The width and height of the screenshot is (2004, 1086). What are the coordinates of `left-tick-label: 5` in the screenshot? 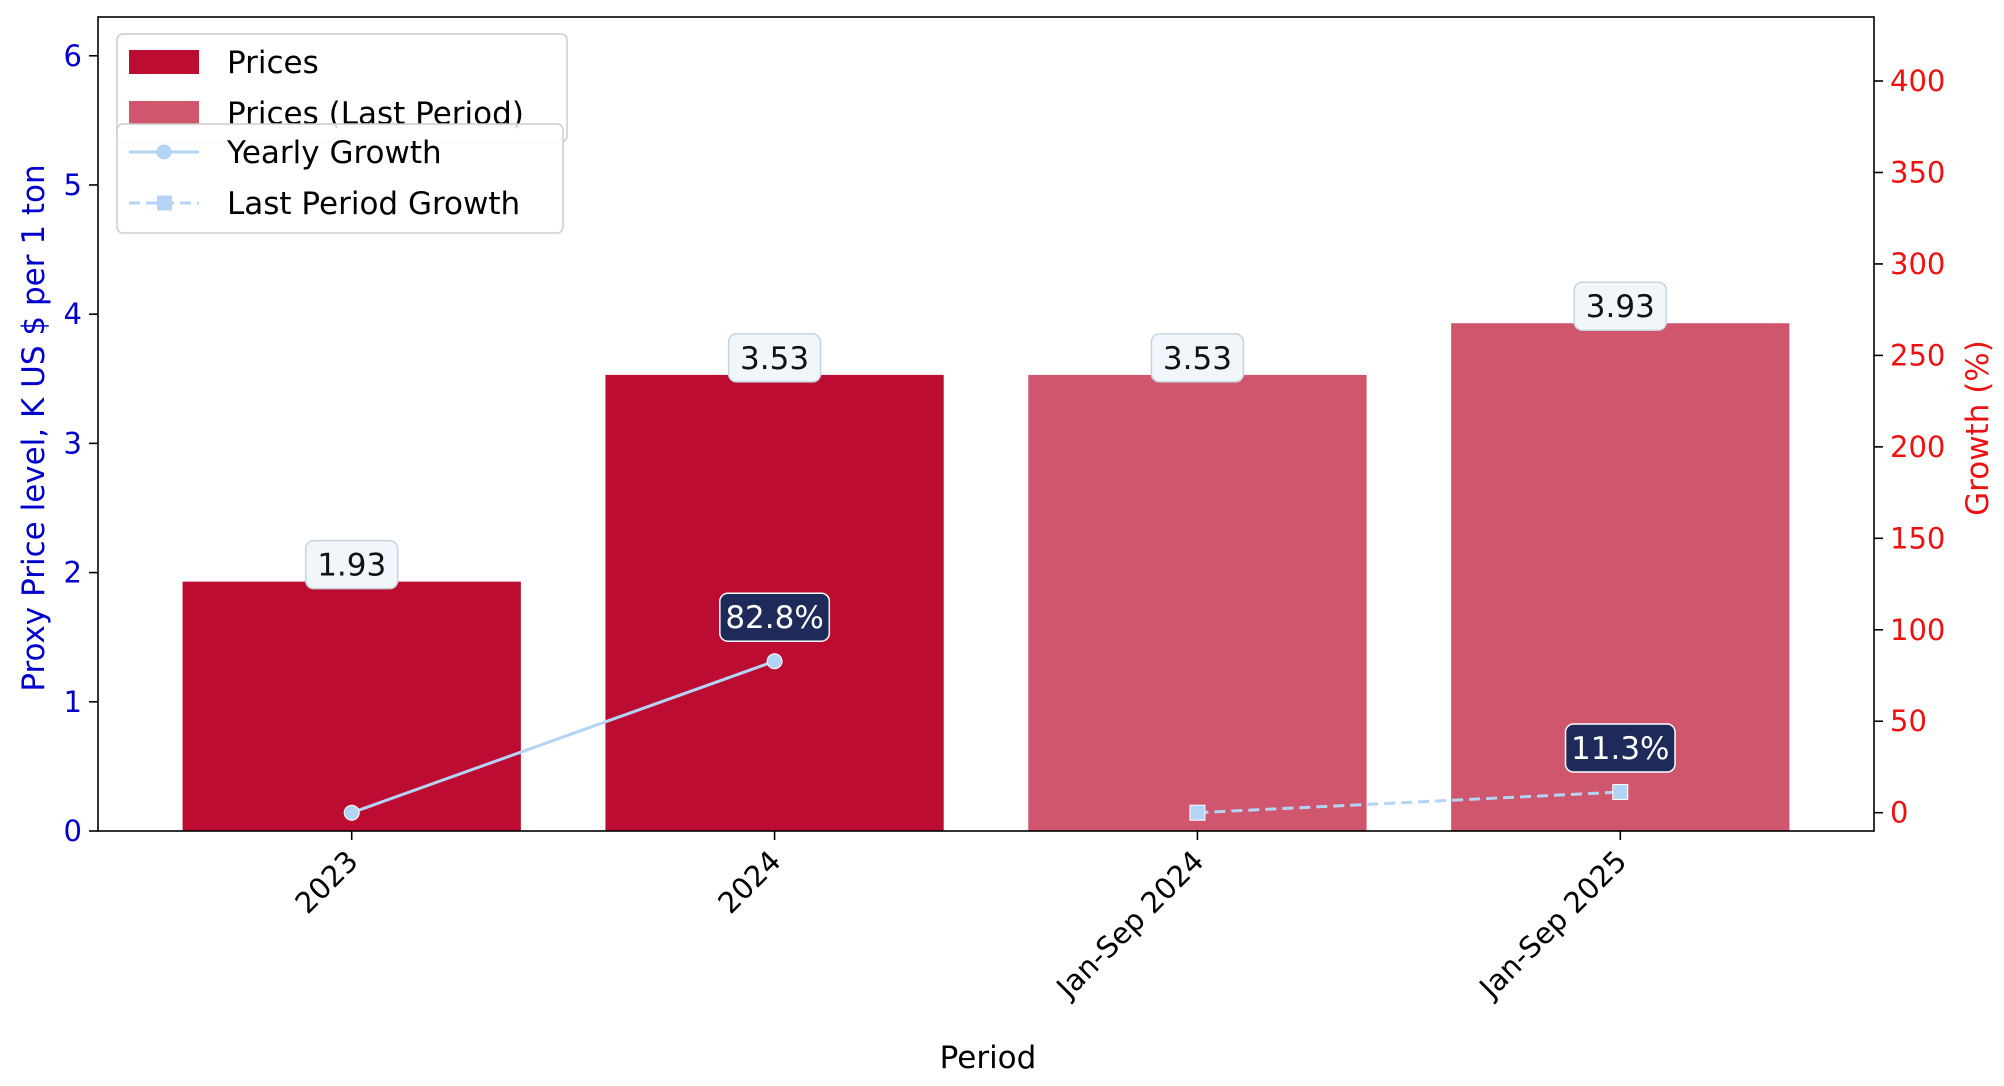 It's located at (73, 185).